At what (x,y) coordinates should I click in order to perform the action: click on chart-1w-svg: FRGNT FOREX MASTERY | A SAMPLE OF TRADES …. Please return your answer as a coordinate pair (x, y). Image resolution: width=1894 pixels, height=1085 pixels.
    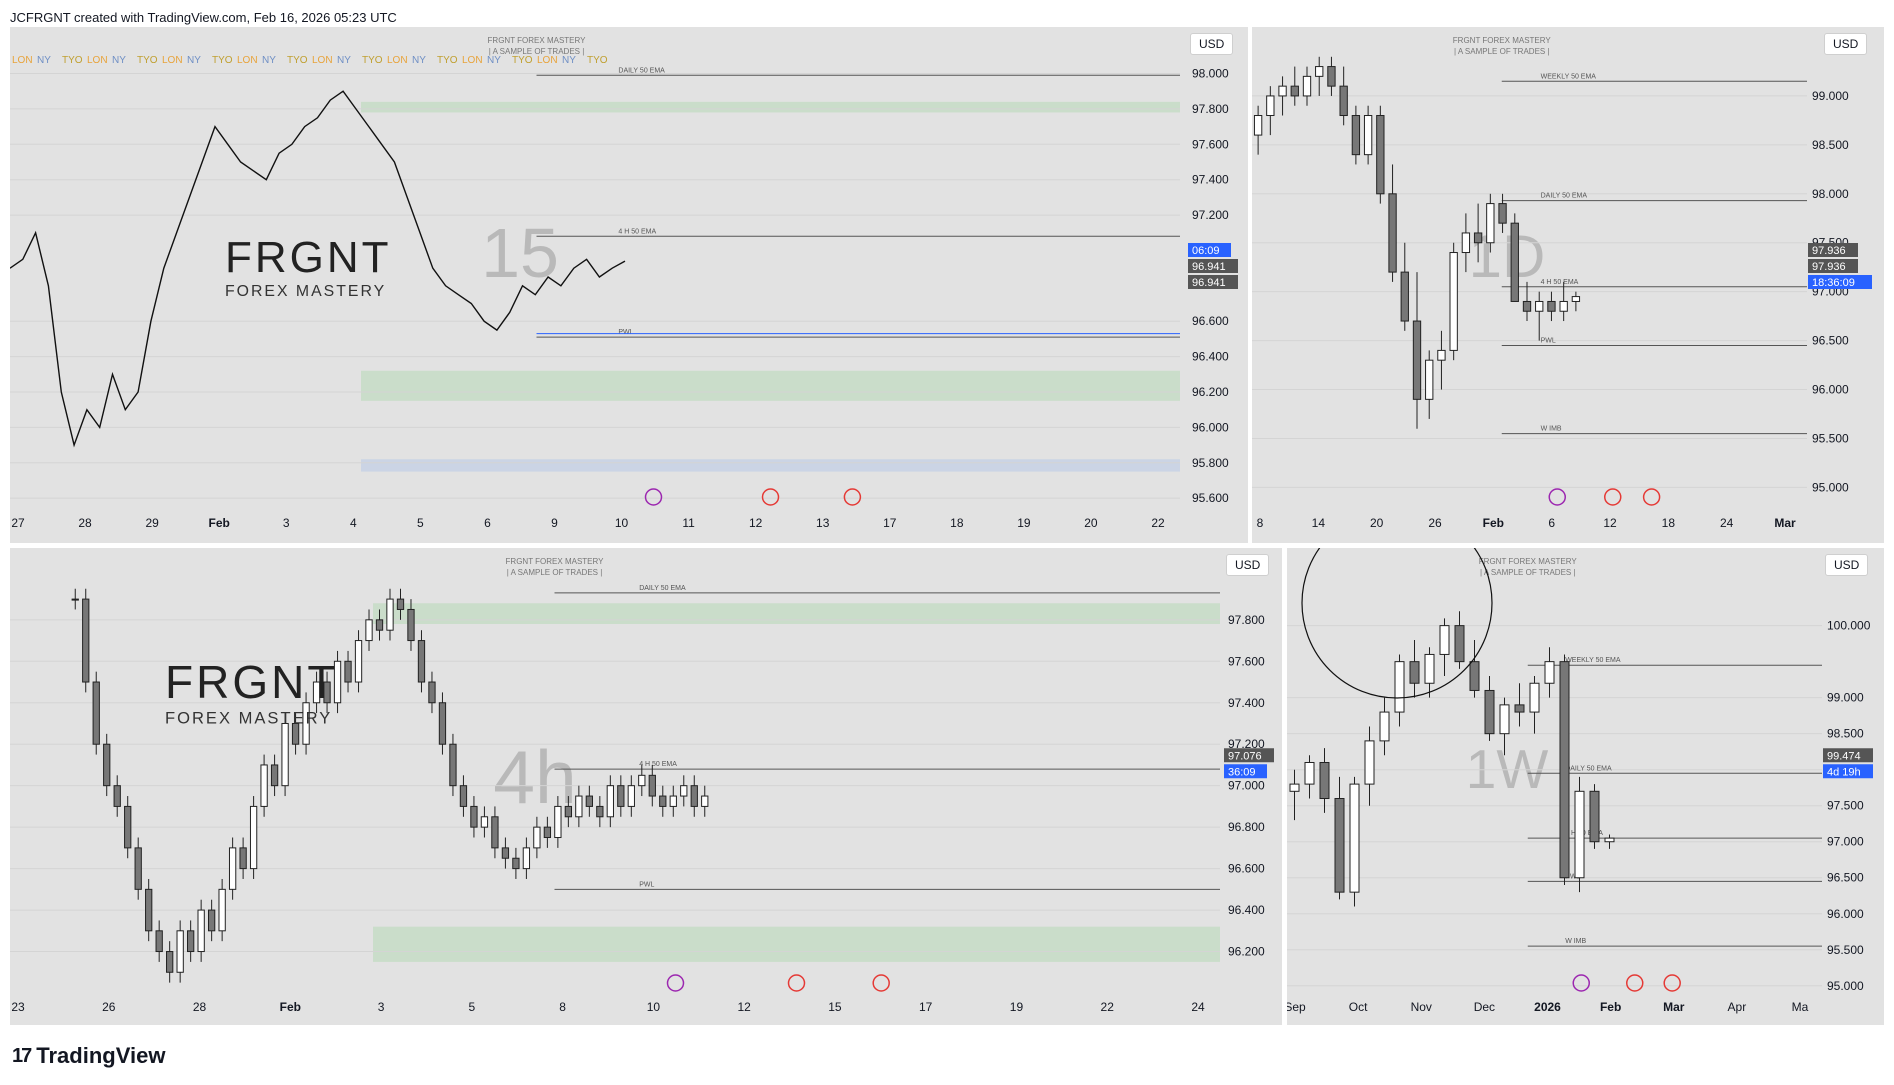
    Looking at the image, I should click on (1580, 781).